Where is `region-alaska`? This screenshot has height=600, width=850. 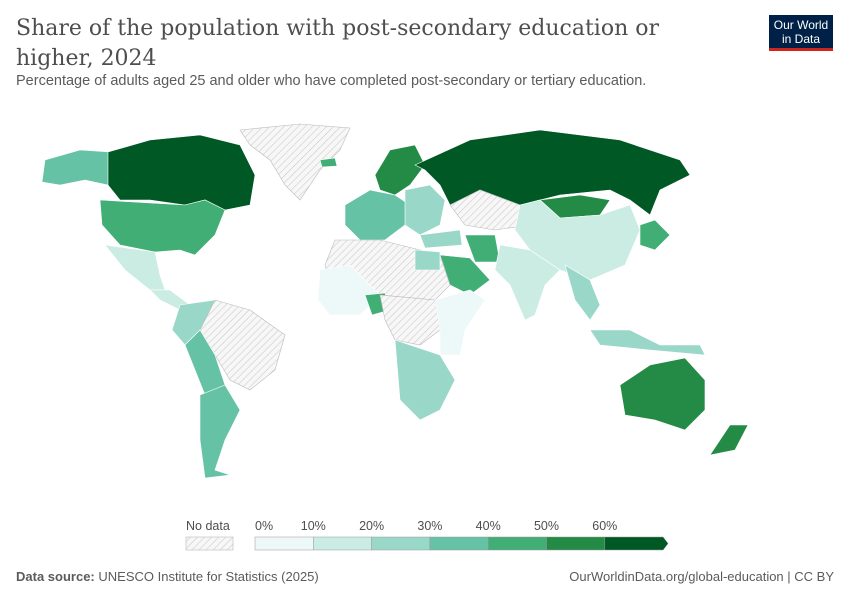
region-alaska is located at coordinates (76, 167).